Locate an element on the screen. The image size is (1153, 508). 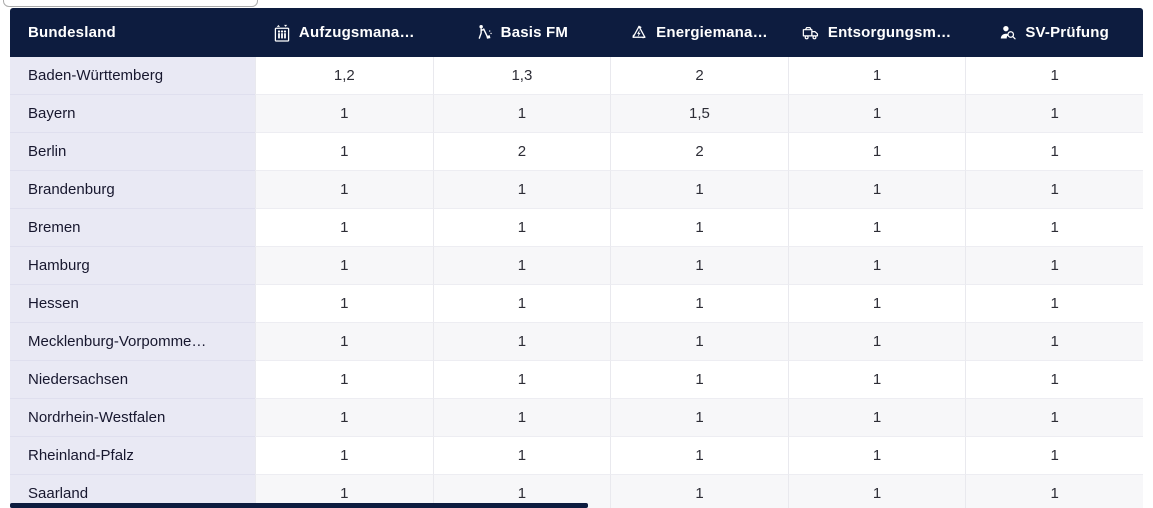
bundesland-cell: Hessen is located at coordinates (132, 304).